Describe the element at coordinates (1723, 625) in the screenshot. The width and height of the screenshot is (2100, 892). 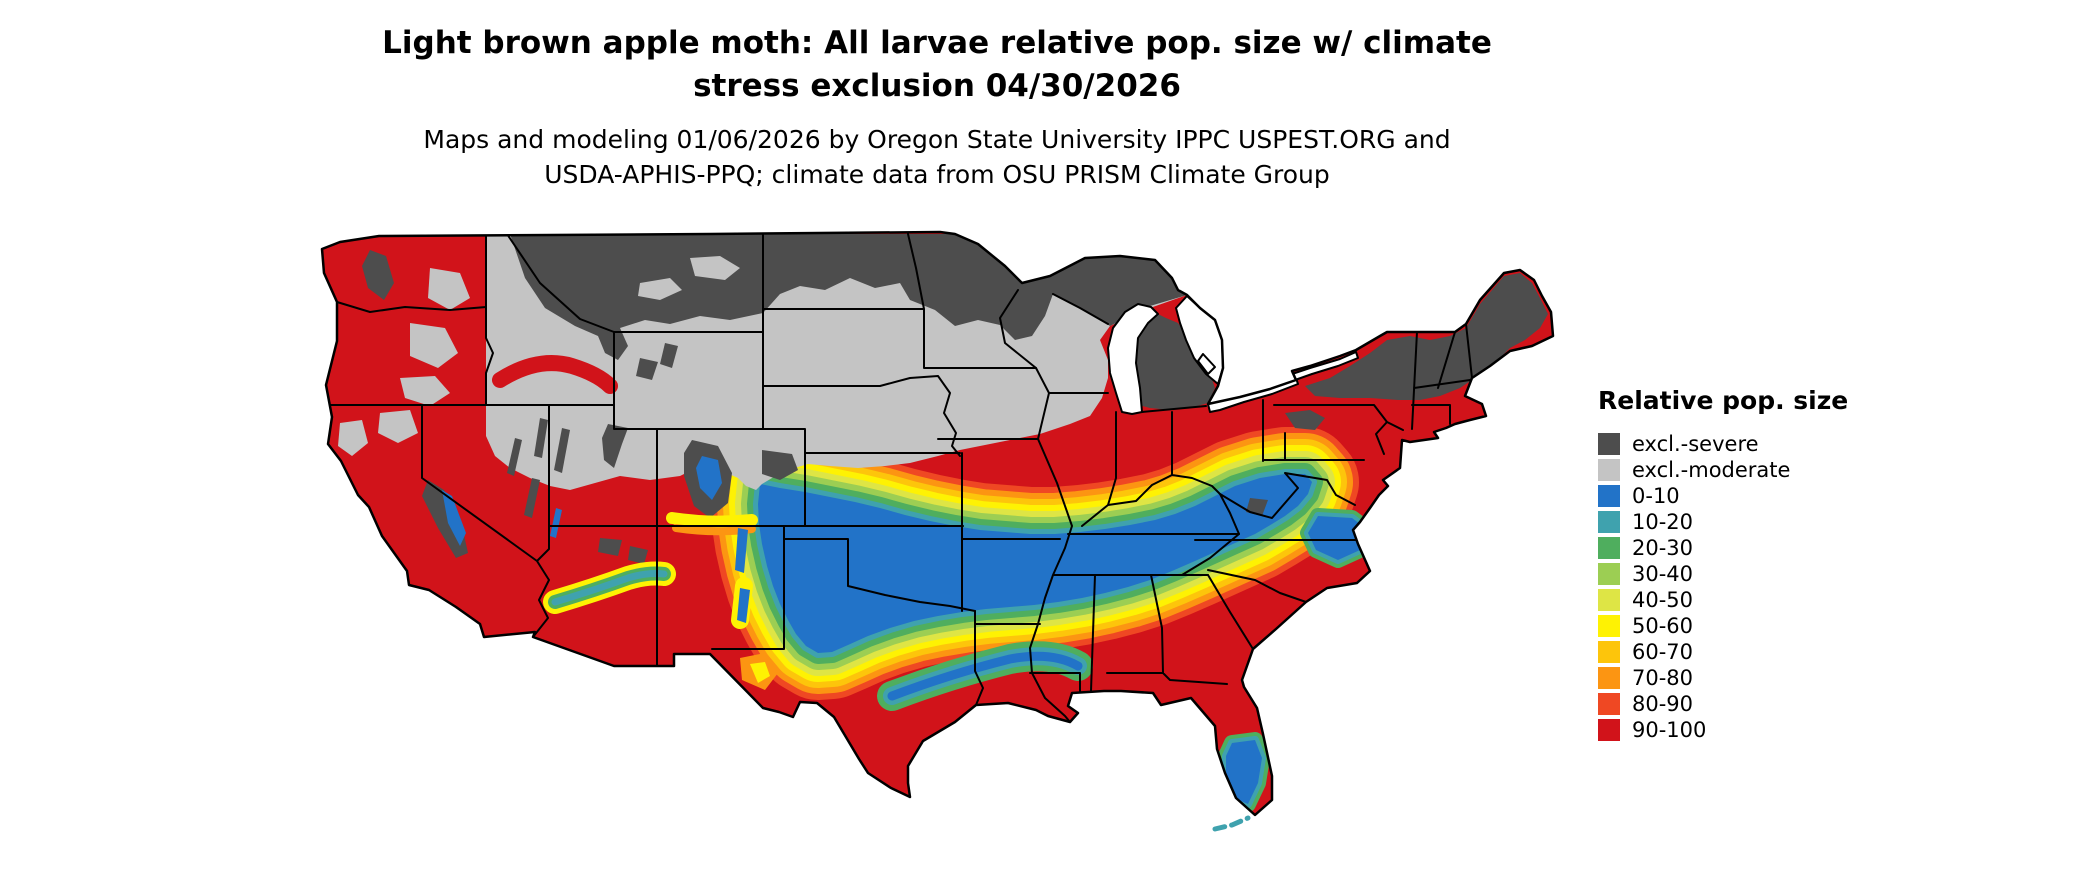
I see `legend-item: 50-60` at that location.